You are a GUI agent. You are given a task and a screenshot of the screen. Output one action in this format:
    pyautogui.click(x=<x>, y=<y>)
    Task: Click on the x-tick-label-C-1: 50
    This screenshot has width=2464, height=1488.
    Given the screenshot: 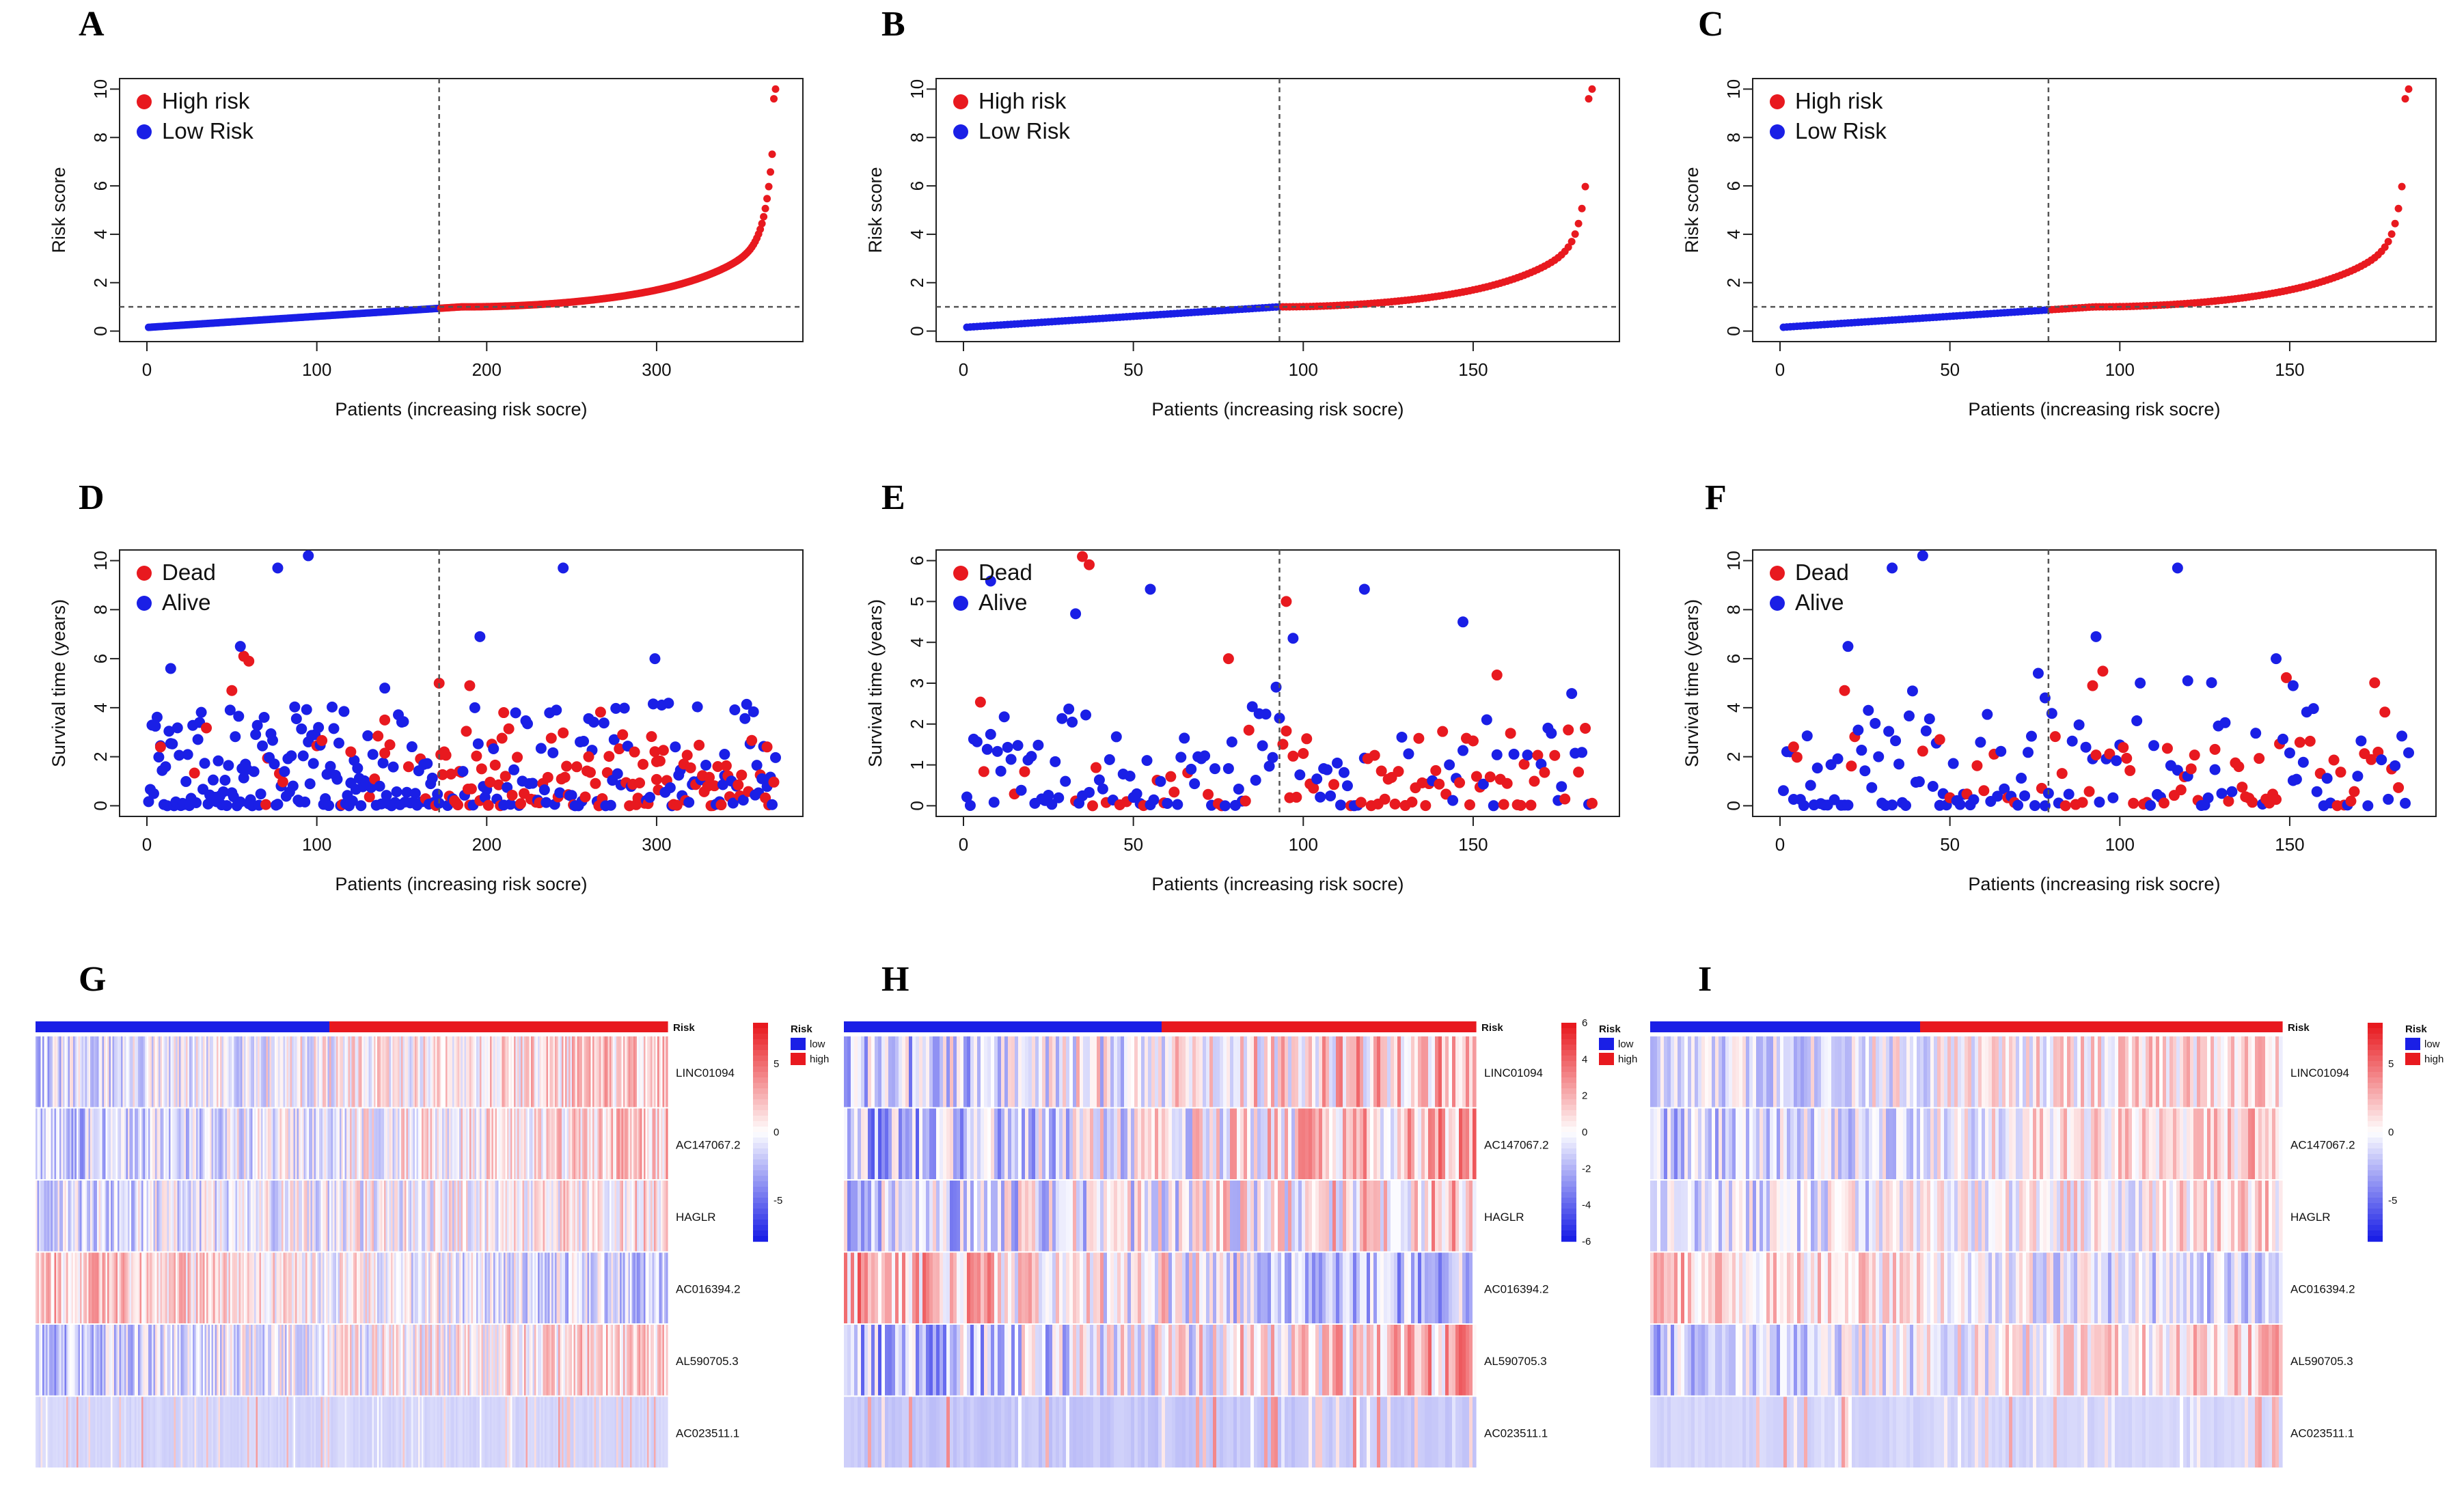 What is the action you would take?
    pyautogui.click(x=1950, y=369)
    